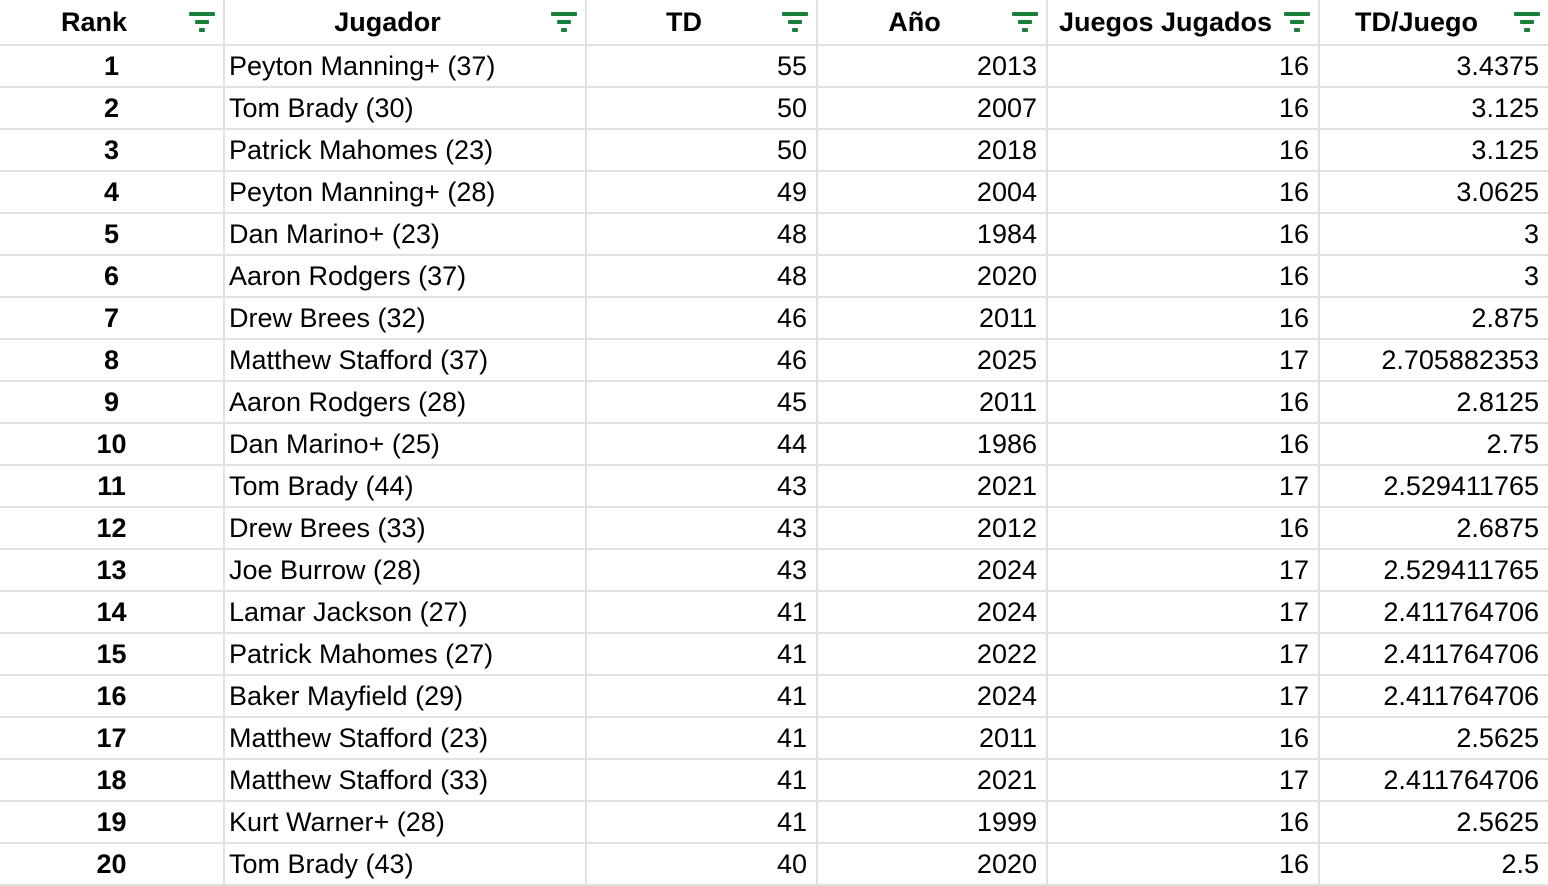  Describe the element at coordinates (933, 235) in the screenshot. I see `cell-year: 1984` at that location.